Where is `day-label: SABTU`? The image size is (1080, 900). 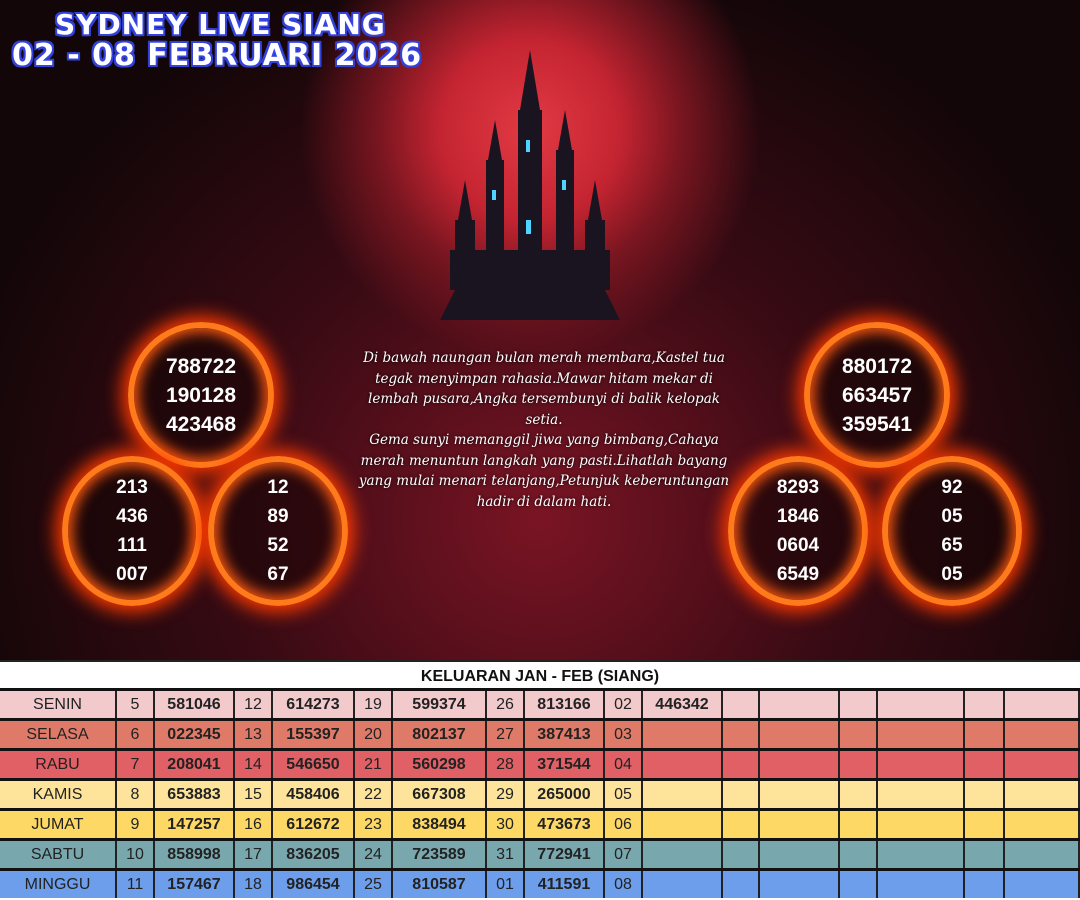 day-label: SABTU is located at coordinates (58, 854).